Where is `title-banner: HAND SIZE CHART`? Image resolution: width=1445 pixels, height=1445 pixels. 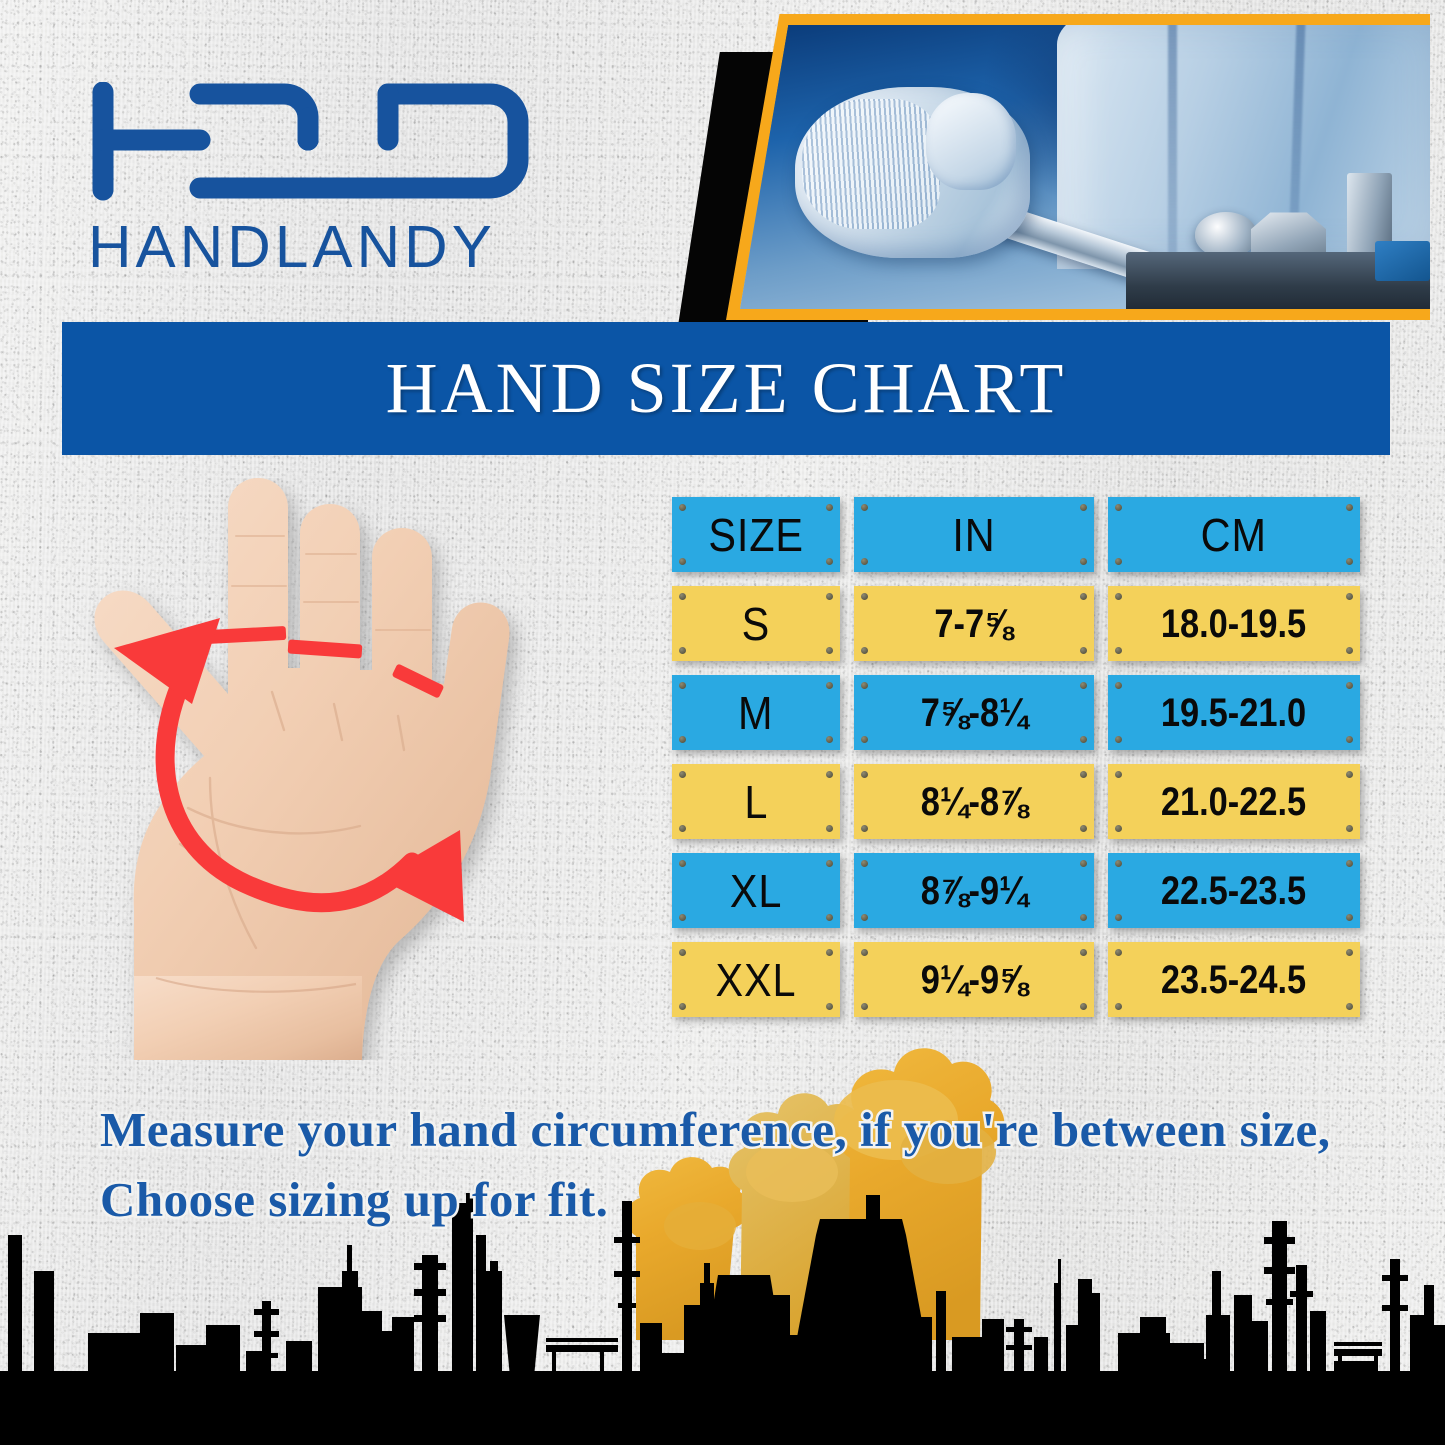 title-banner: HAND SIZE CHART is located at coordinates (726, 388).